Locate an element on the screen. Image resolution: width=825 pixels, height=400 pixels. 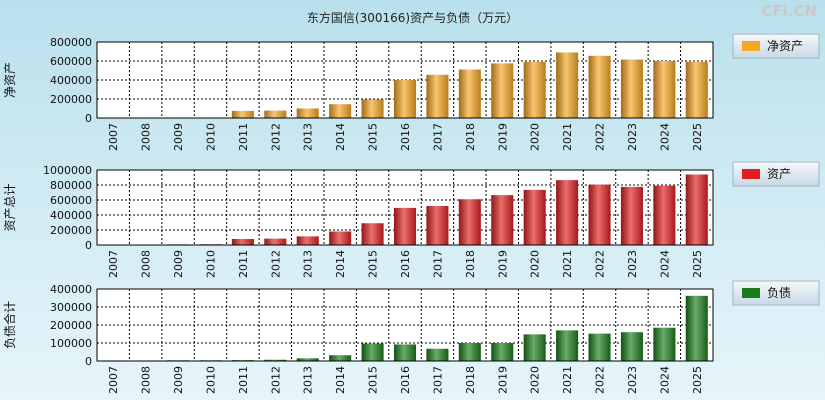
brand-logo: CFi.CN is located at coordinates (789, 11).